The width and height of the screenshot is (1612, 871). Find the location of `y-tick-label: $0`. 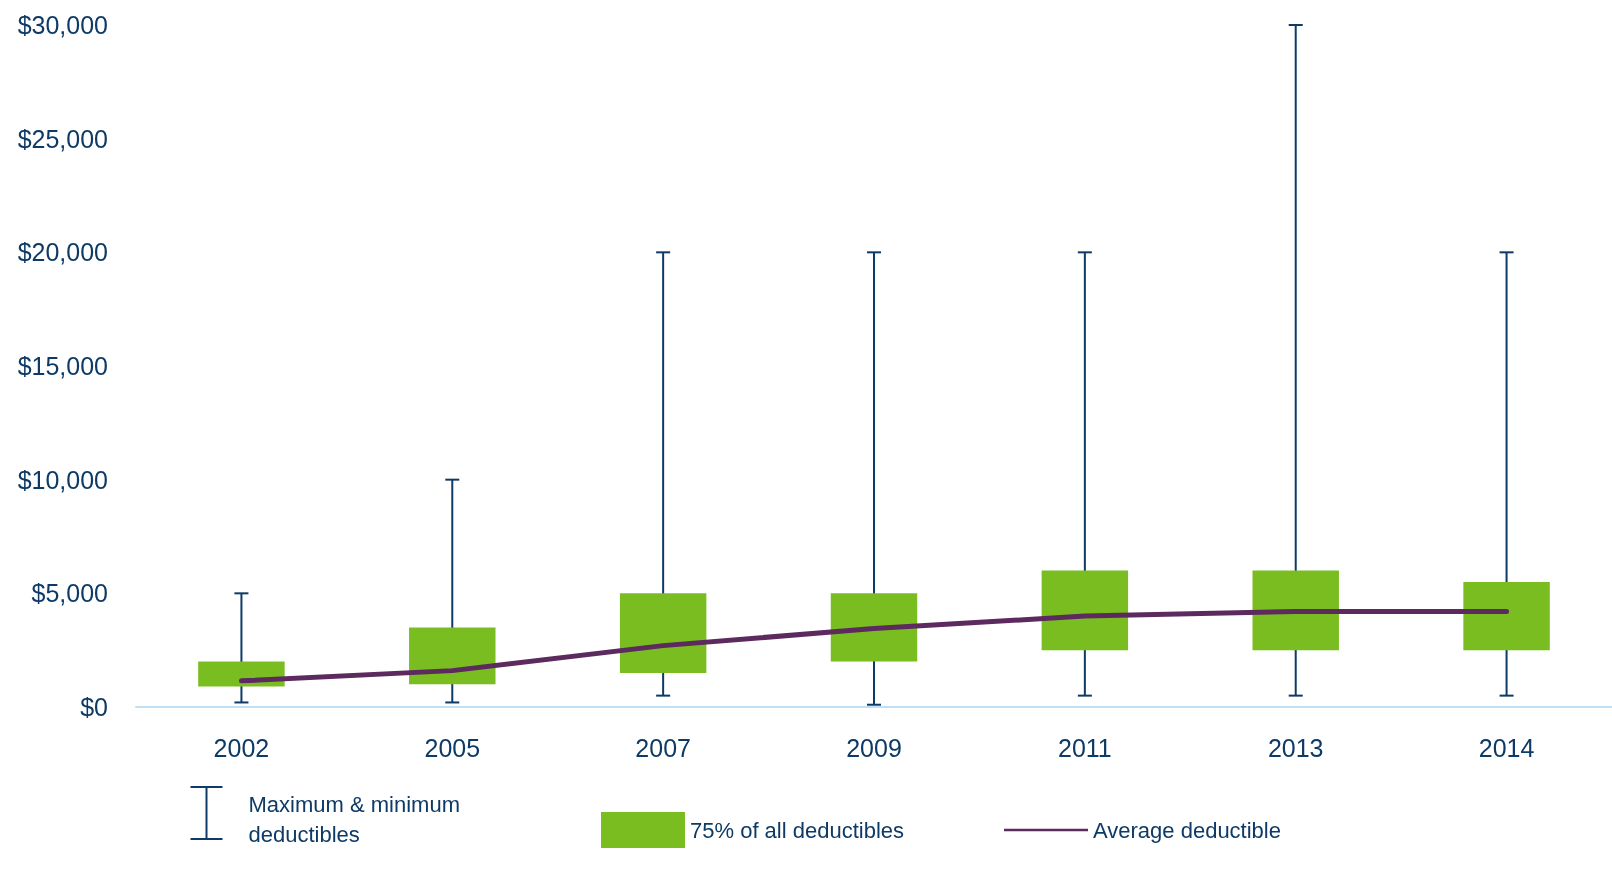

y-tick-label: $0 is located at coordinates (94, 707).